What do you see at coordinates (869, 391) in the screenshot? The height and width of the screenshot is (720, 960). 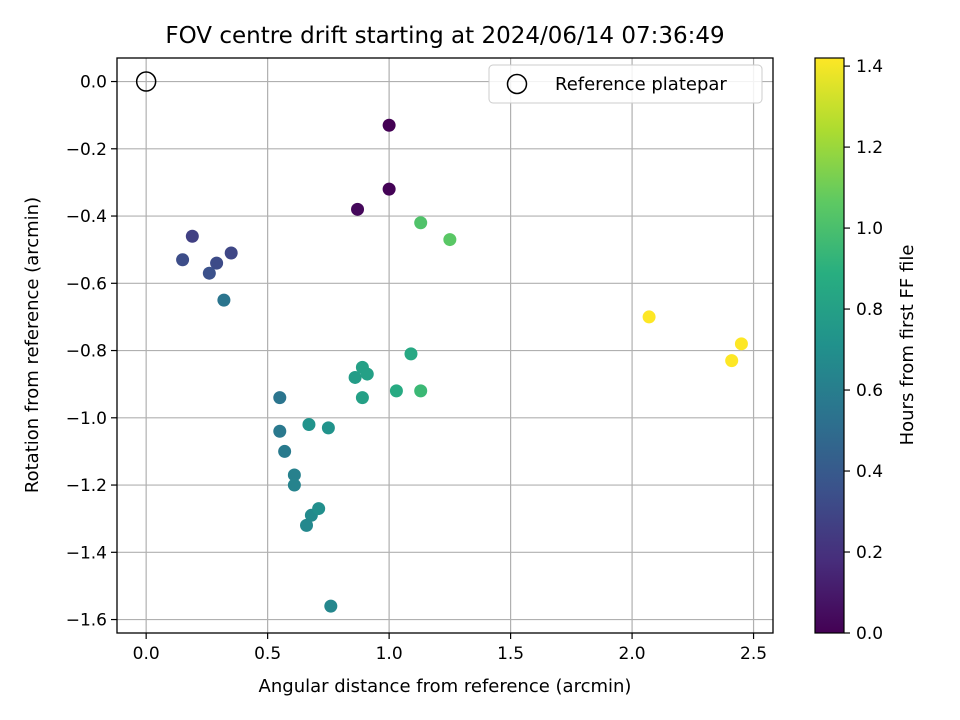 I see `colorbar-tick-label: 0.6` at bounding box center [869, 391].